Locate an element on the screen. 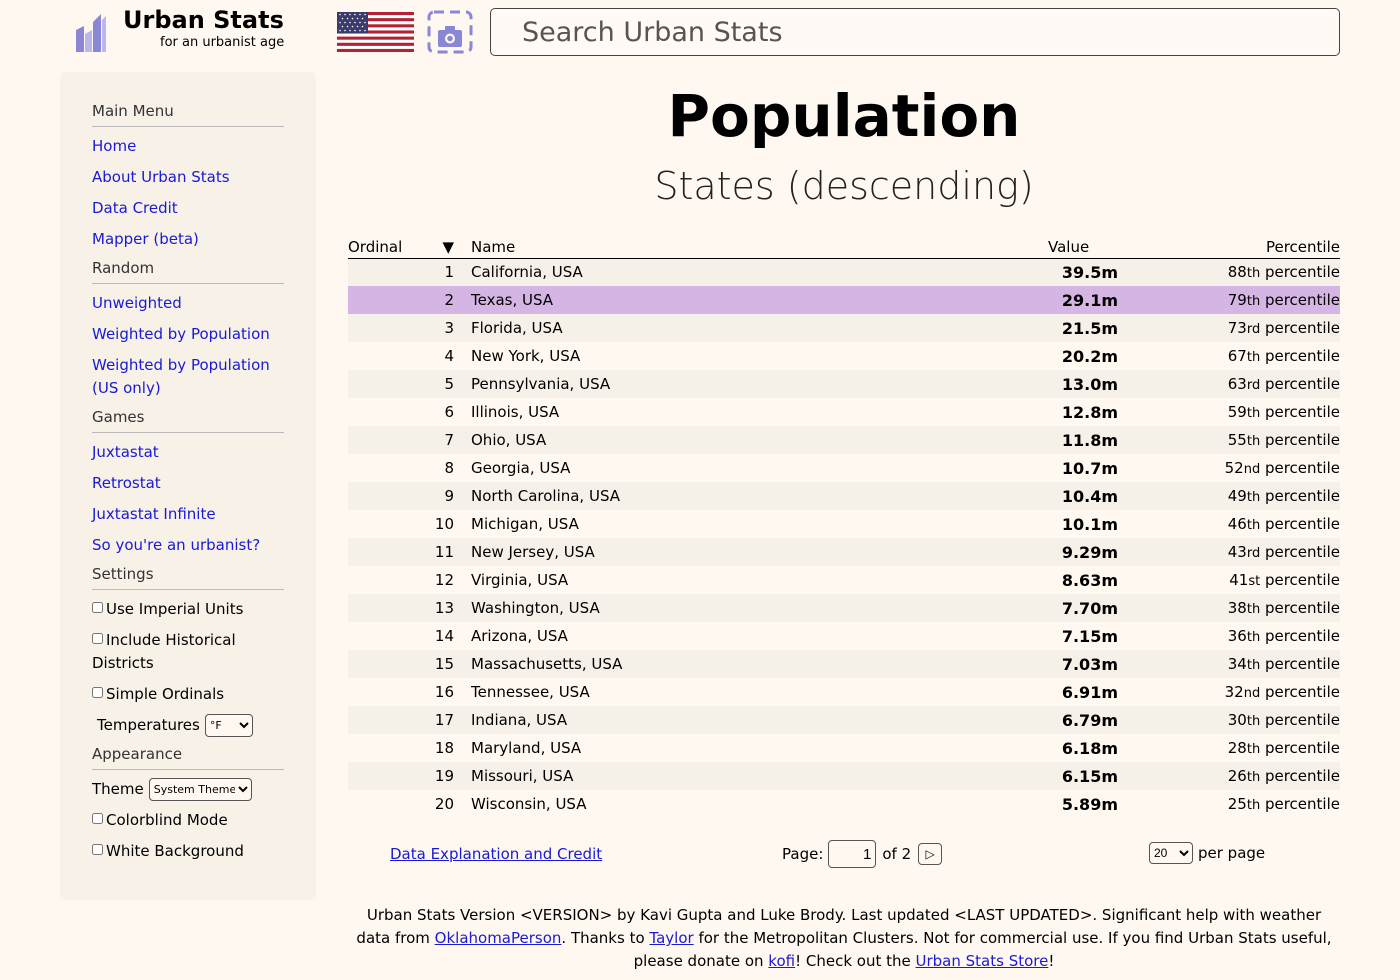 The image size is (1400, 980). row-name-text: Florida, USA is located at coordinates (517, 328).